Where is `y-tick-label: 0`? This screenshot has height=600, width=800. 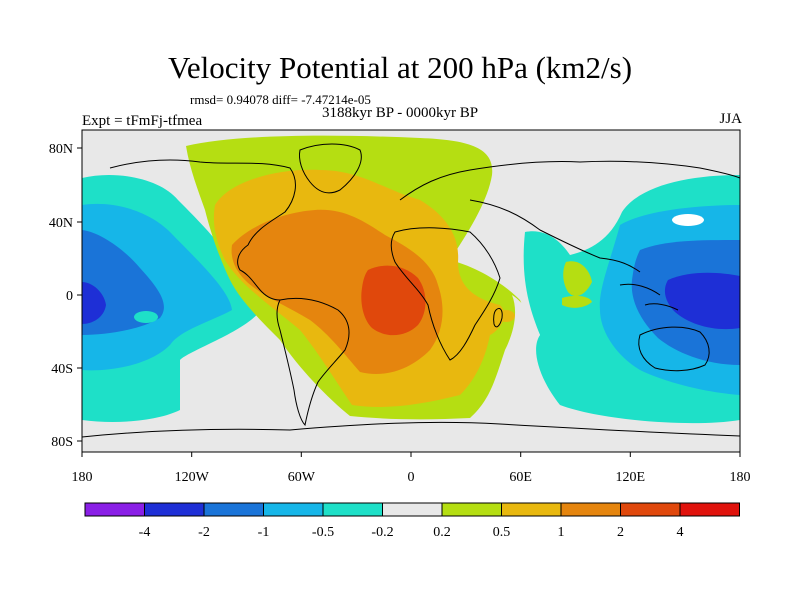
y-tick-label: 0 is located at coordinates (69, 296).